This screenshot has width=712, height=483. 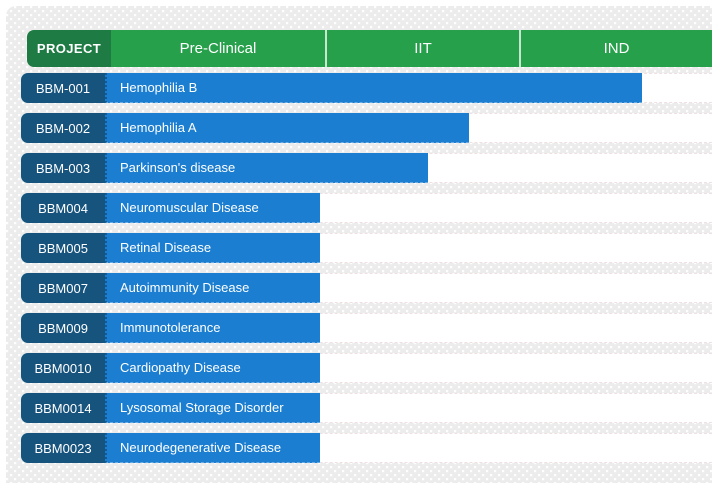 What do you see at coordinates (212, 288) in the screenshot?
I see `stage-progress-bar: Autoimmunity Disease` at bounding box center [212, 288].